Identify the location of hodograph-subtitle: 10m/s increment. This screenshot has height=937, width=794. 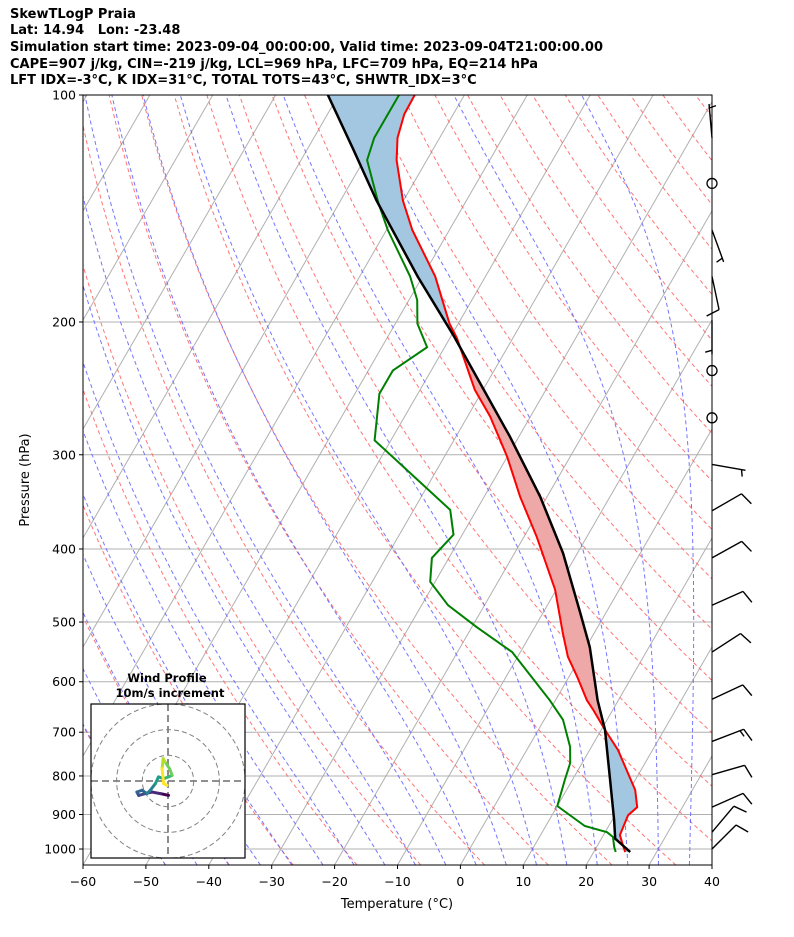
(170, 693).